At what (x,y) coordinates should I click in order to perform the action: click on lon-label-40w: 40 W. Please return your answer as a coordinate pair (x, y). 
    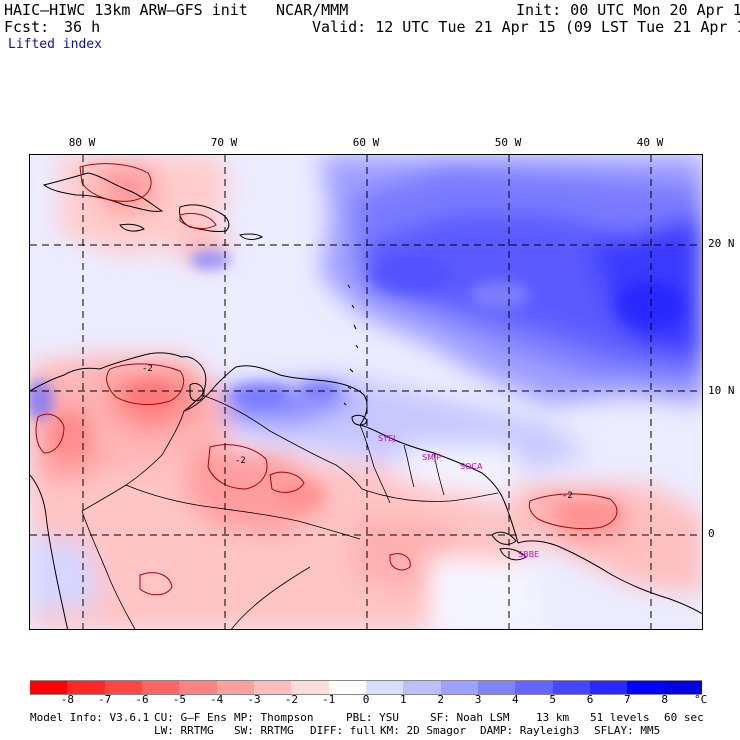
    Looking at the image, I should click on (650, 142).